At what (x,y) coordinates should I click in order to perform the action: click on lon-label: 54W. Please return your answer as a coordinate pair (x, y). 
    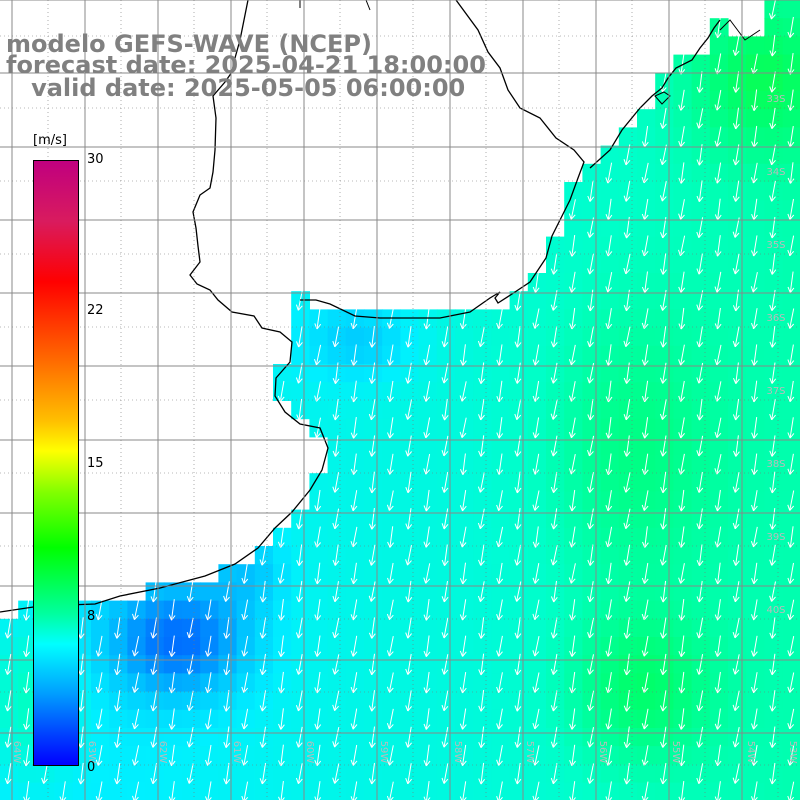
    Looking at the image, I should click on (750, 752).